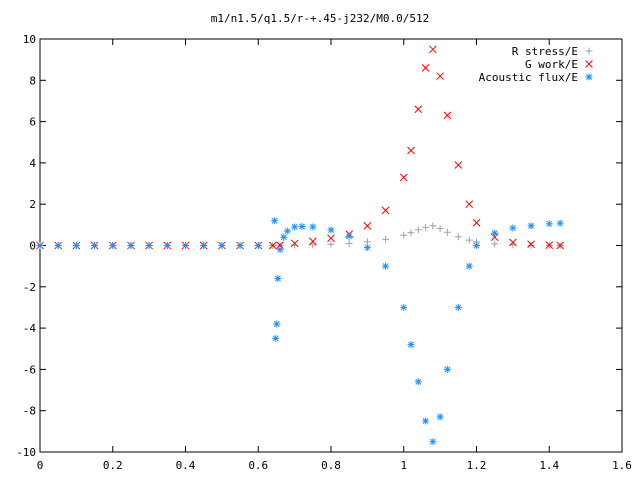 The width and height of the screenshot is (640, 480). I want to click on y-tick-label: 10, so click(29, 39).